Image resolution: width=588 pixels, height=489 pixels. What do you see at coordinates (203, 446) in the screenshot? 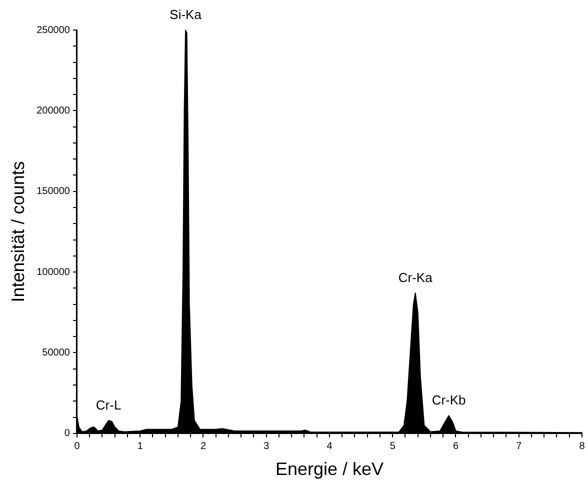
I see `x-tick-label: 2` at bounding box center [203, 446].